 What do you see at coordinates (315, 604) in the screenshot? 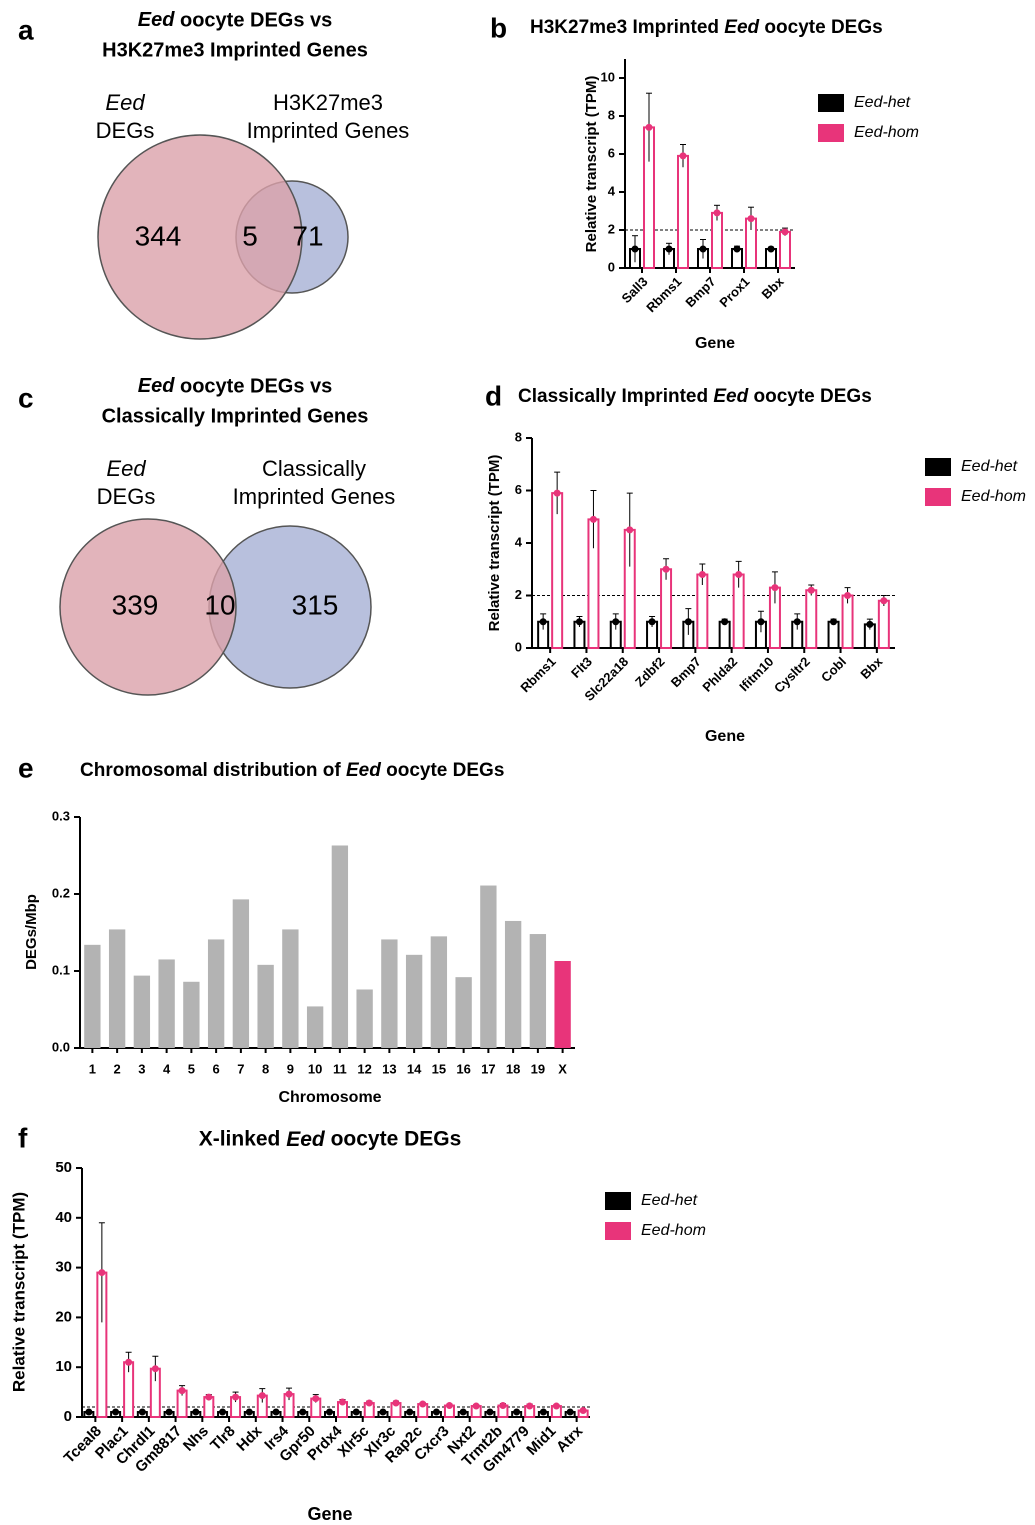
I see `venn-count: 315` at bounding box center [315, 604].